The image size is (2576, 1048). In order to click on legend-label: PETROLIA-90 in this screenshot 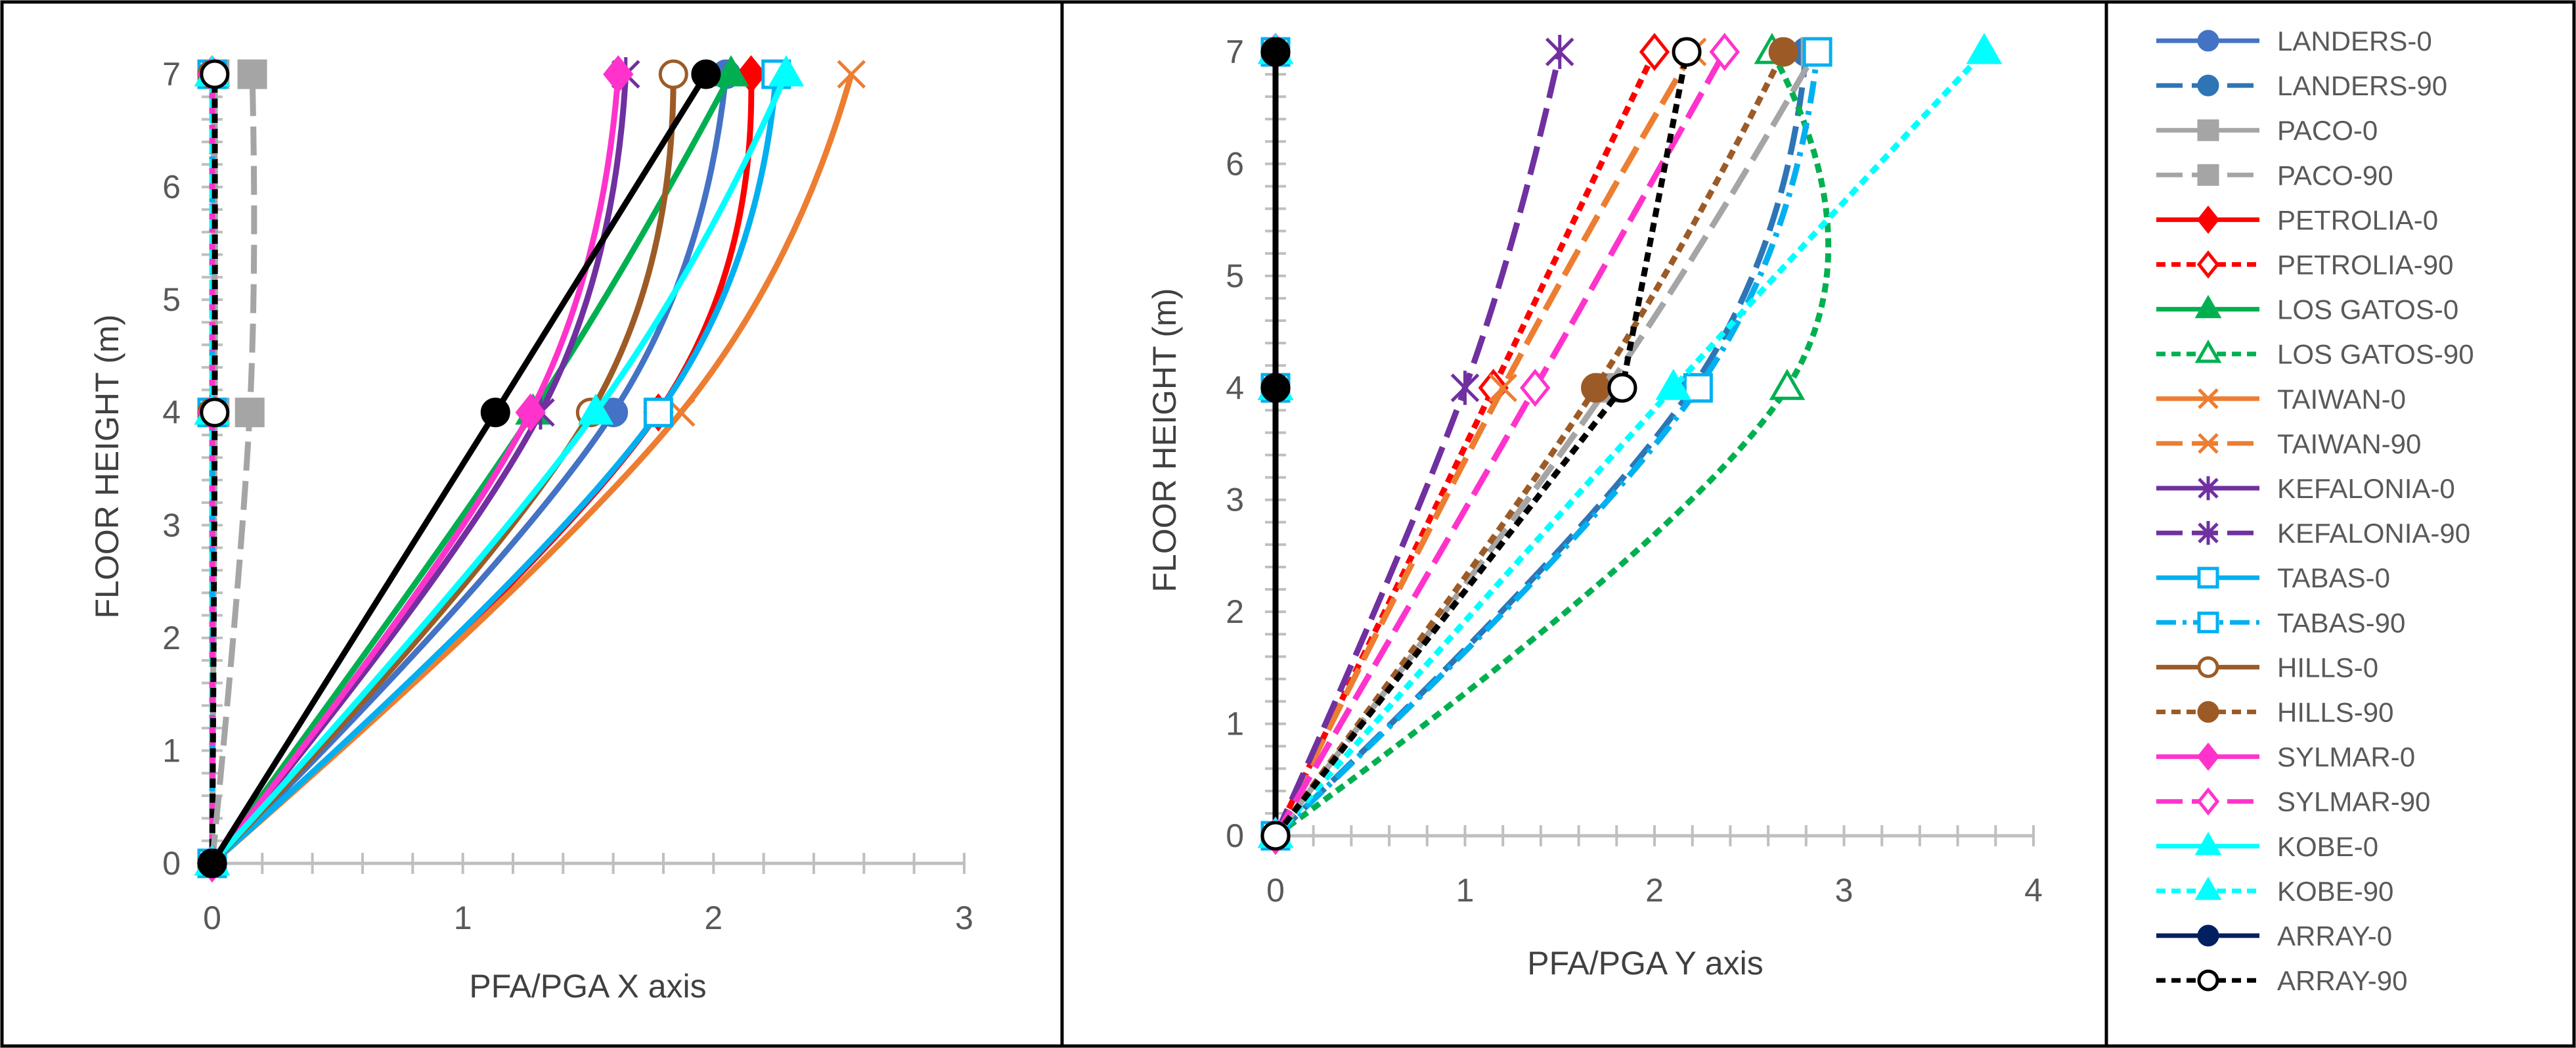, I will do `click(2365, 265)`.